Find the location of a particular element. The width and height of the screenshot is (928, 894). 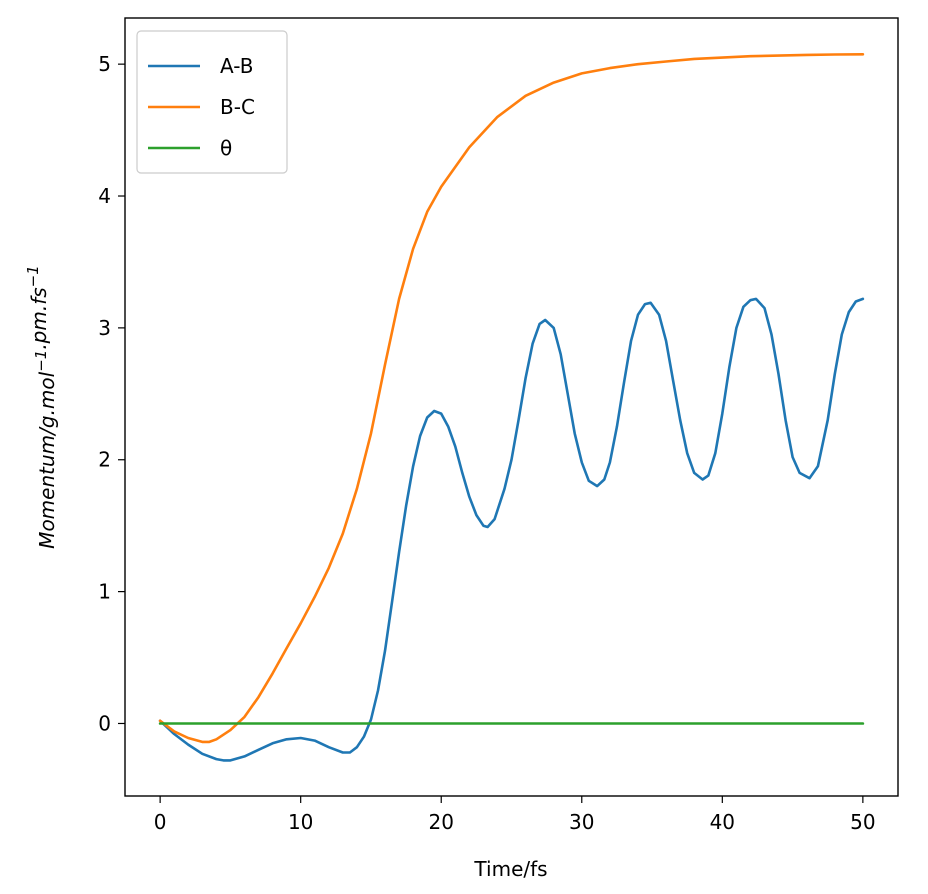

y-tick-label: 1 is located at coordinates (104, 592).